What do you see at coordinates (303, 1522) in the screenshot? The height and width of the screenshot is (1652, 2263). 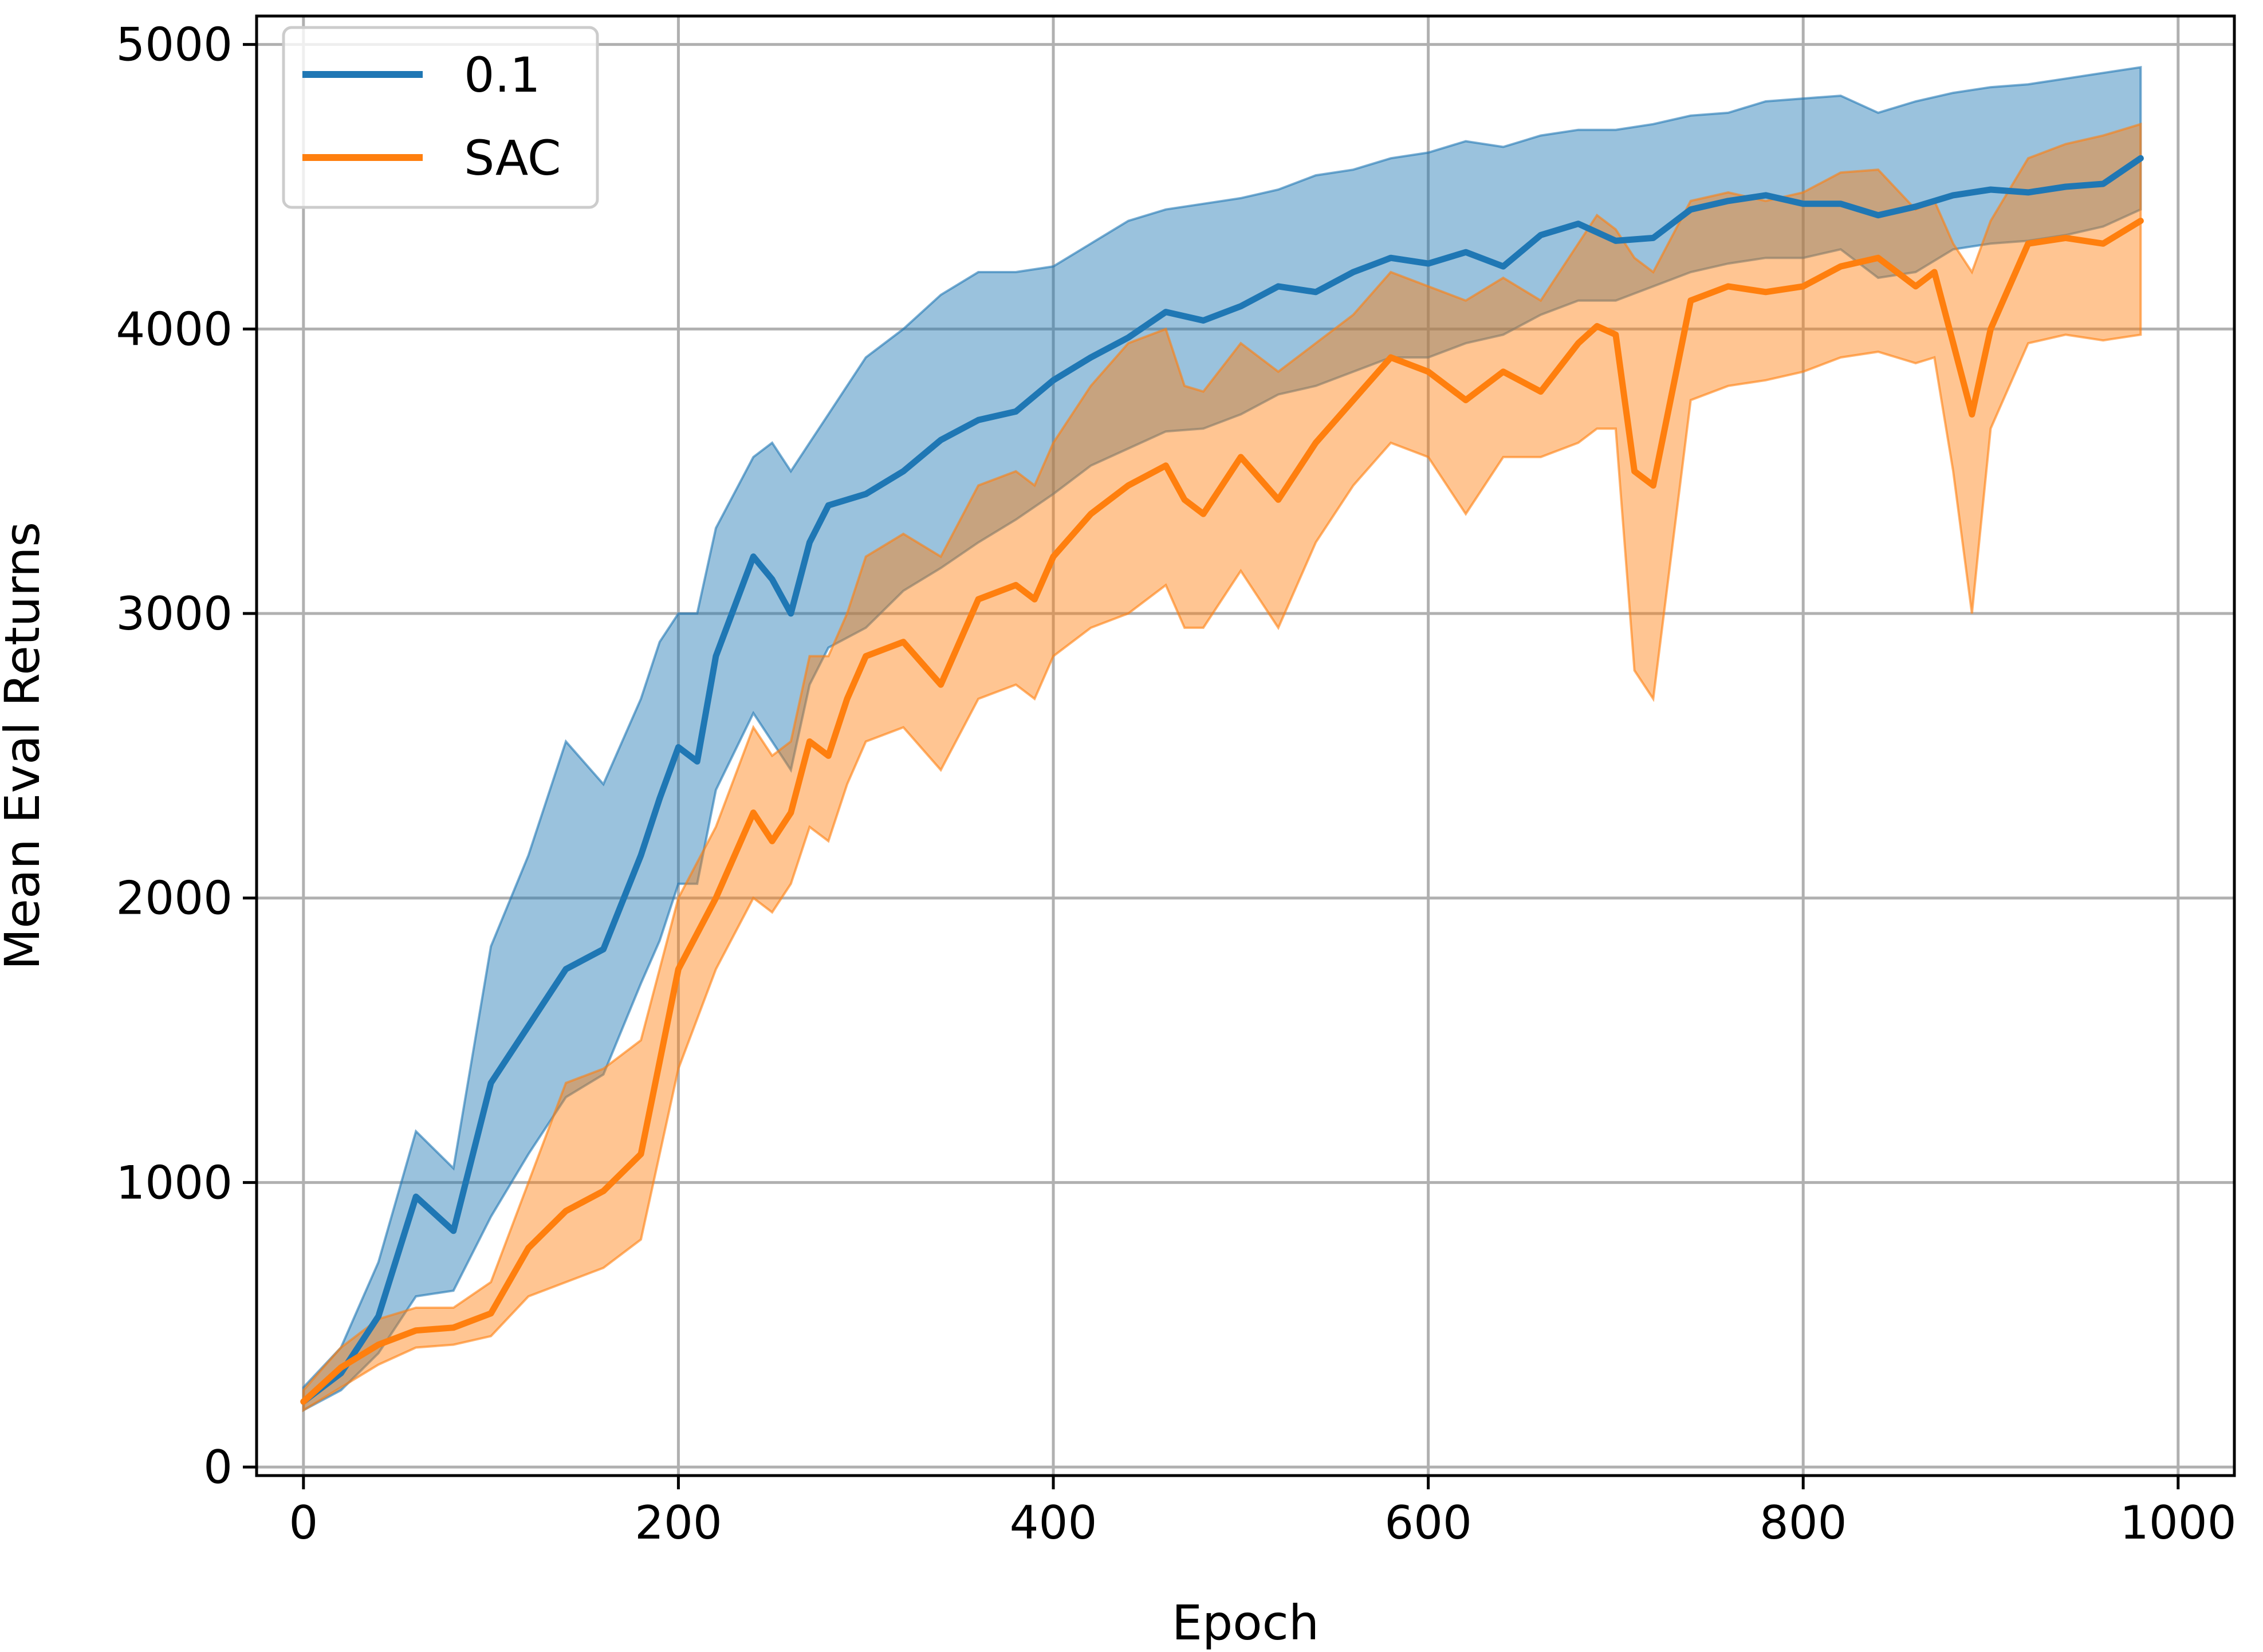 I see `x-tick-label: 0` at bounding box center [303, 1522].